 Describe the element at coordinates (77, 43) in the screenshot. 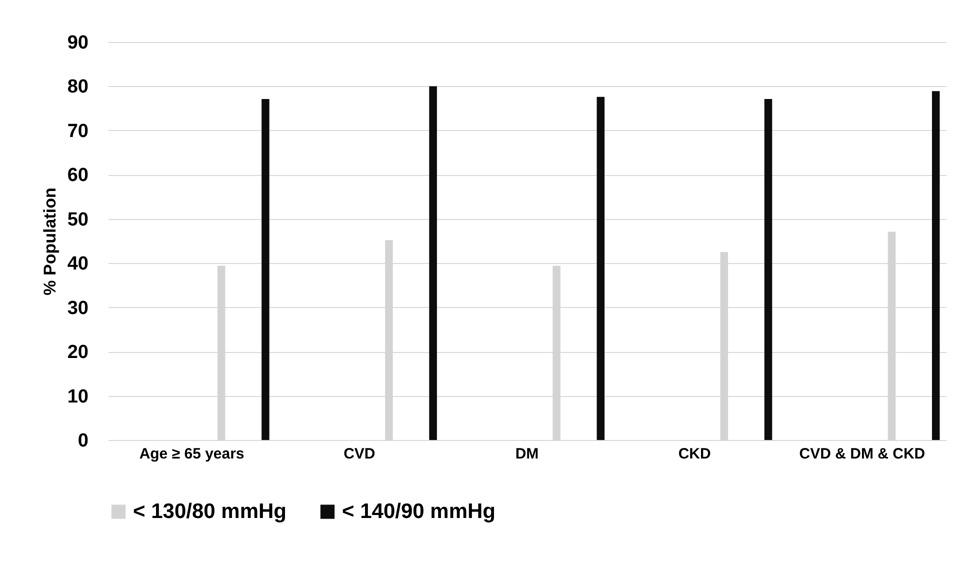

I see `y-tick-label: 90` at that location.